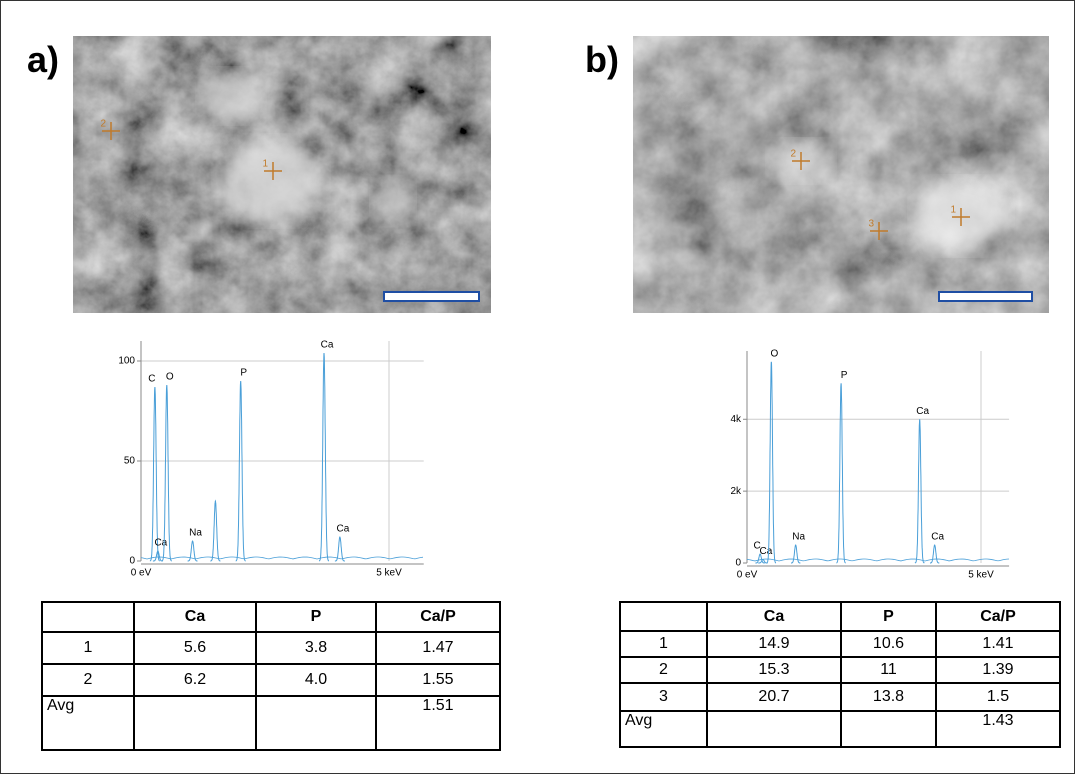 The width and height of the screenshot is (1075, 774). What do you see at coordinates (888, 697) in the screenshot?
I see `table-cell: 13.8` at bounding box center [888, 697].